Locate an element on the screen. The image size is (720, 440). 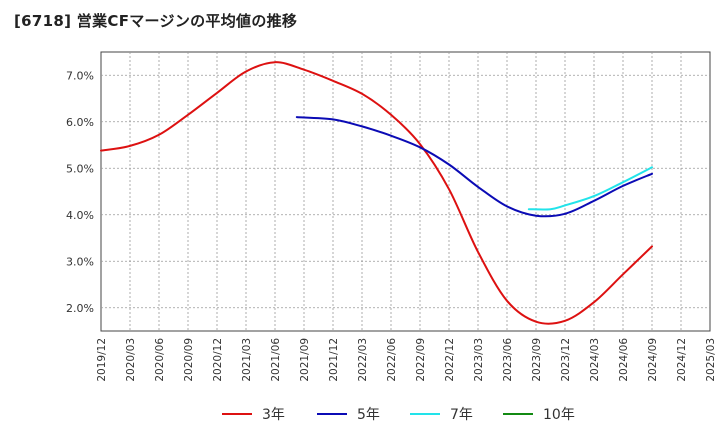
y-tick-label: 6.0% is located at coordinates (80, 122).